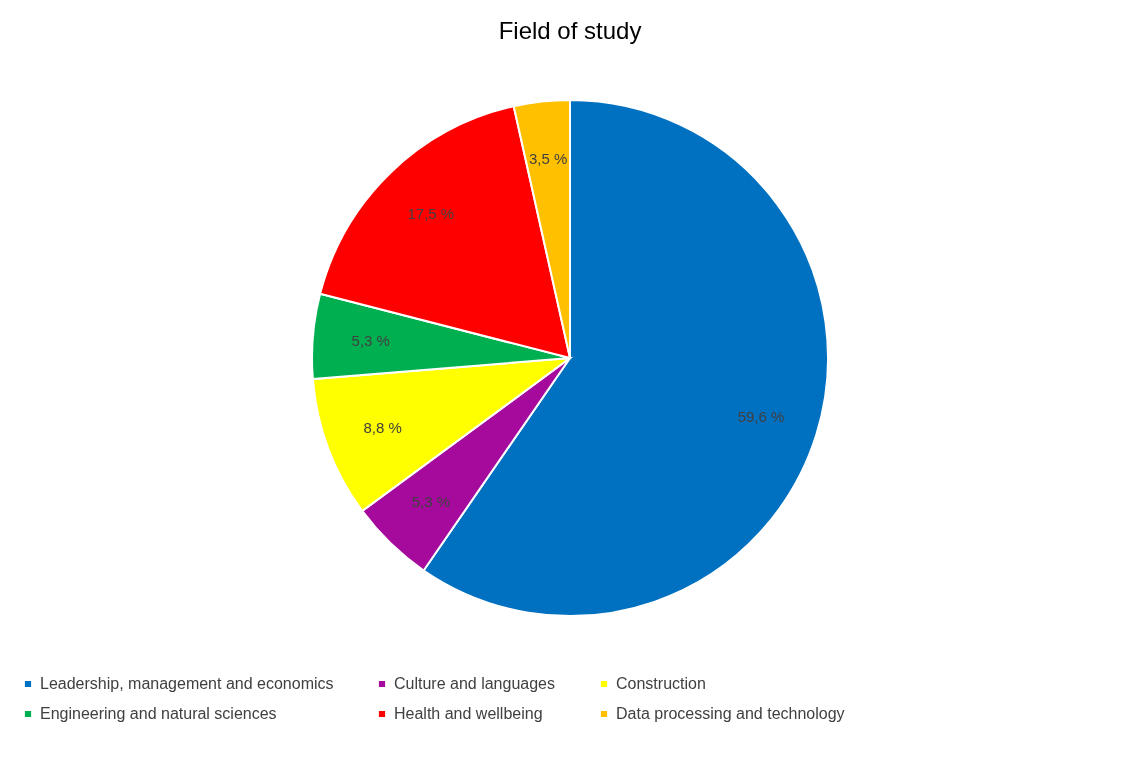  I want to click on data-label: 17,5 %, so click(431, 214).